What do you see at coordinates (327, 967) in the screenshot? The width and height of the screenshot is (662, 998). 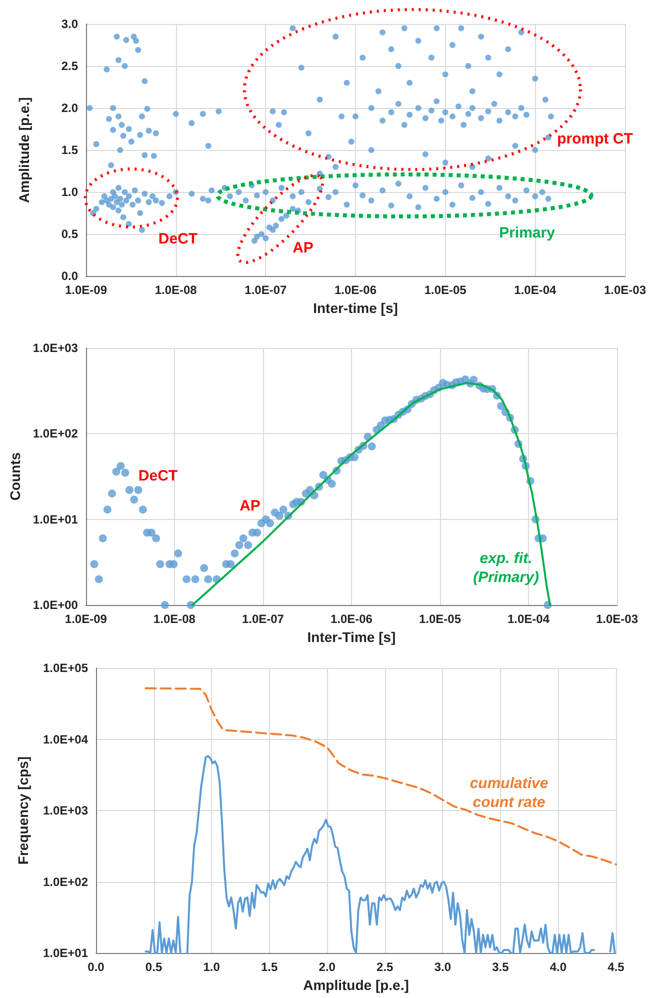 I see `x-tick-label: 2.0` at bounding box center [327, 967].